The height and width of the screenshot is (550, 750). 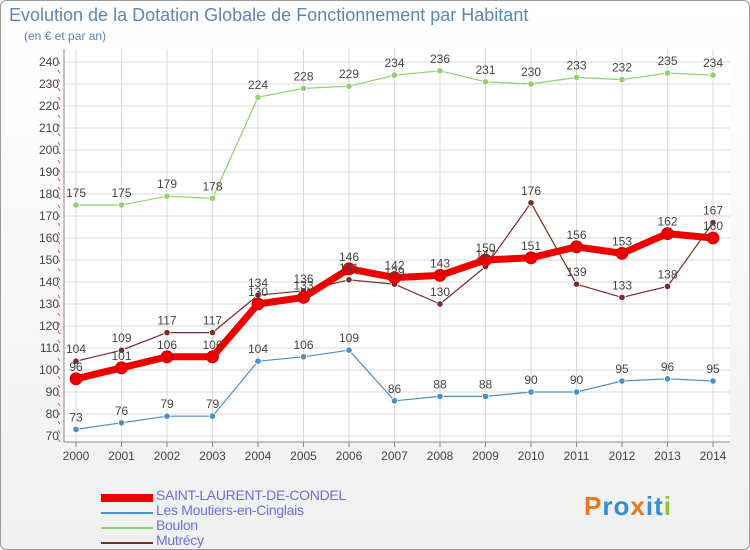 I want to click on data-label: 147, so click(x=485, y=255).